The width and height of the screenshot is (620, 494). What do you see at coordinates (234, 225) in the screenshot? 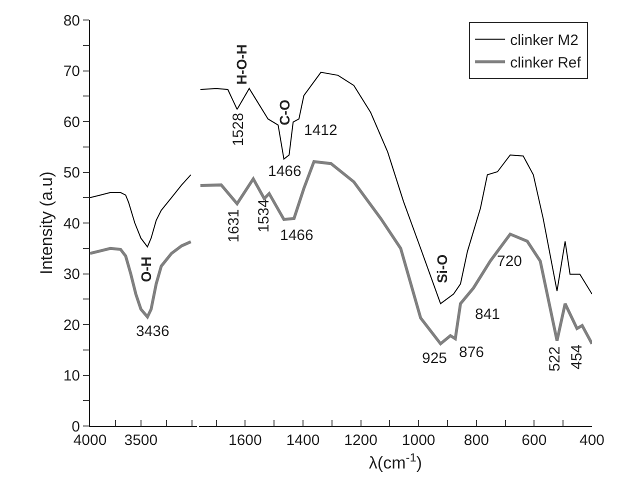
I see `annotation: 1631` at bounding box center [234, 225].